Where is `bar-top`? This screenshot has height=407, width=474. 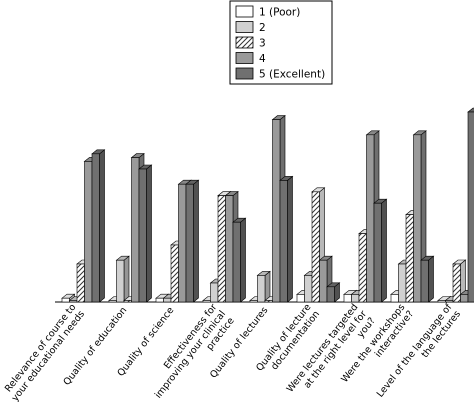
bar-top is located at coordinates (470, 110).